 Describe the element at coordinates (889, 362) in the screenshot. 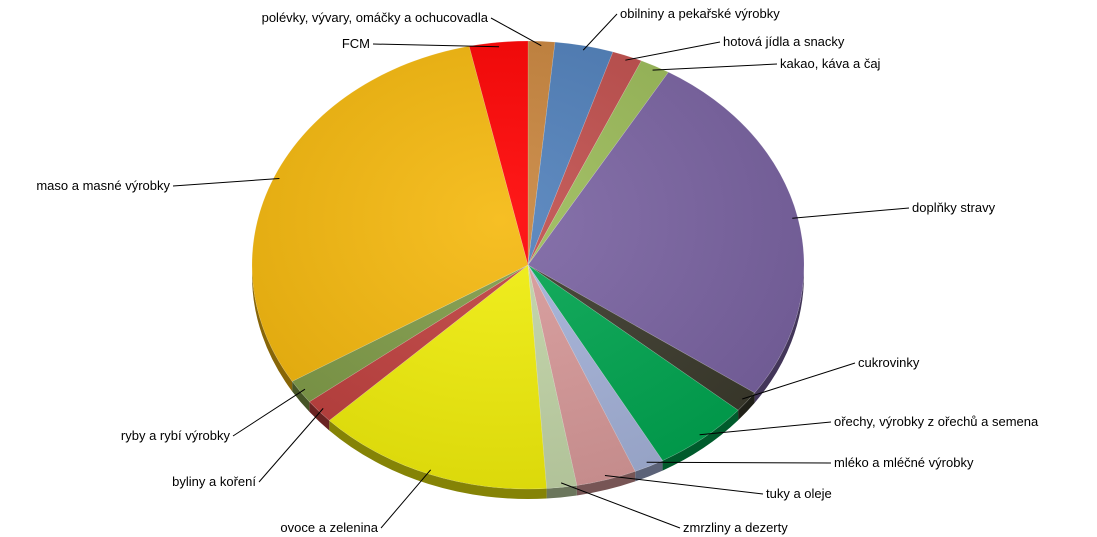

I see `slice-label: cukrovinky` at that location.